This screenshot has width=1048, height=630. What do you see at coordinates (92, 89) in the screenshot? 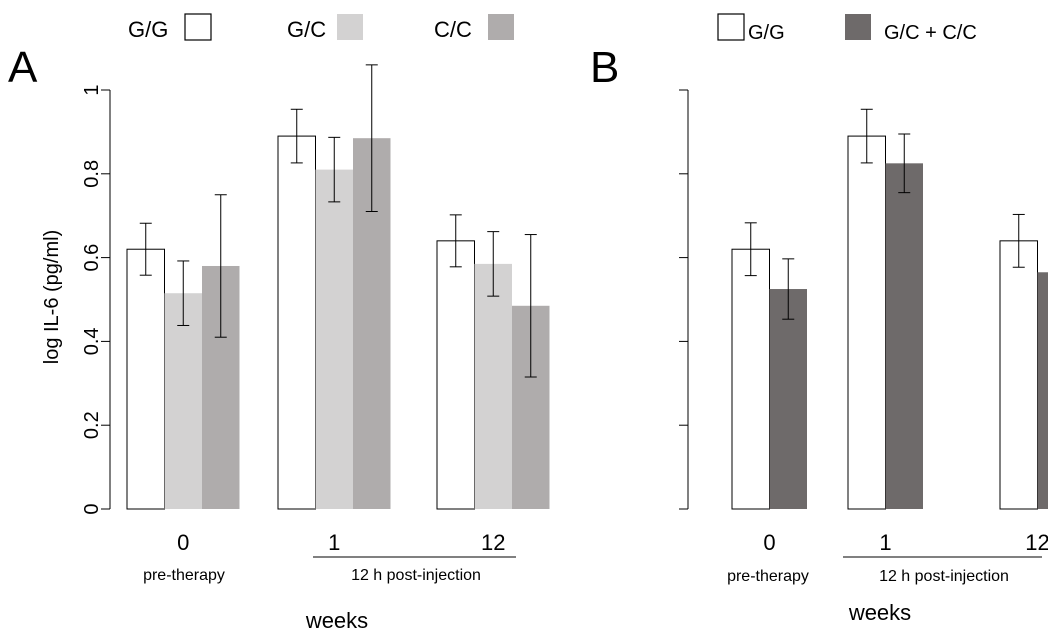
I see `y-tick-label: 1` at bounding box center [92, 89].